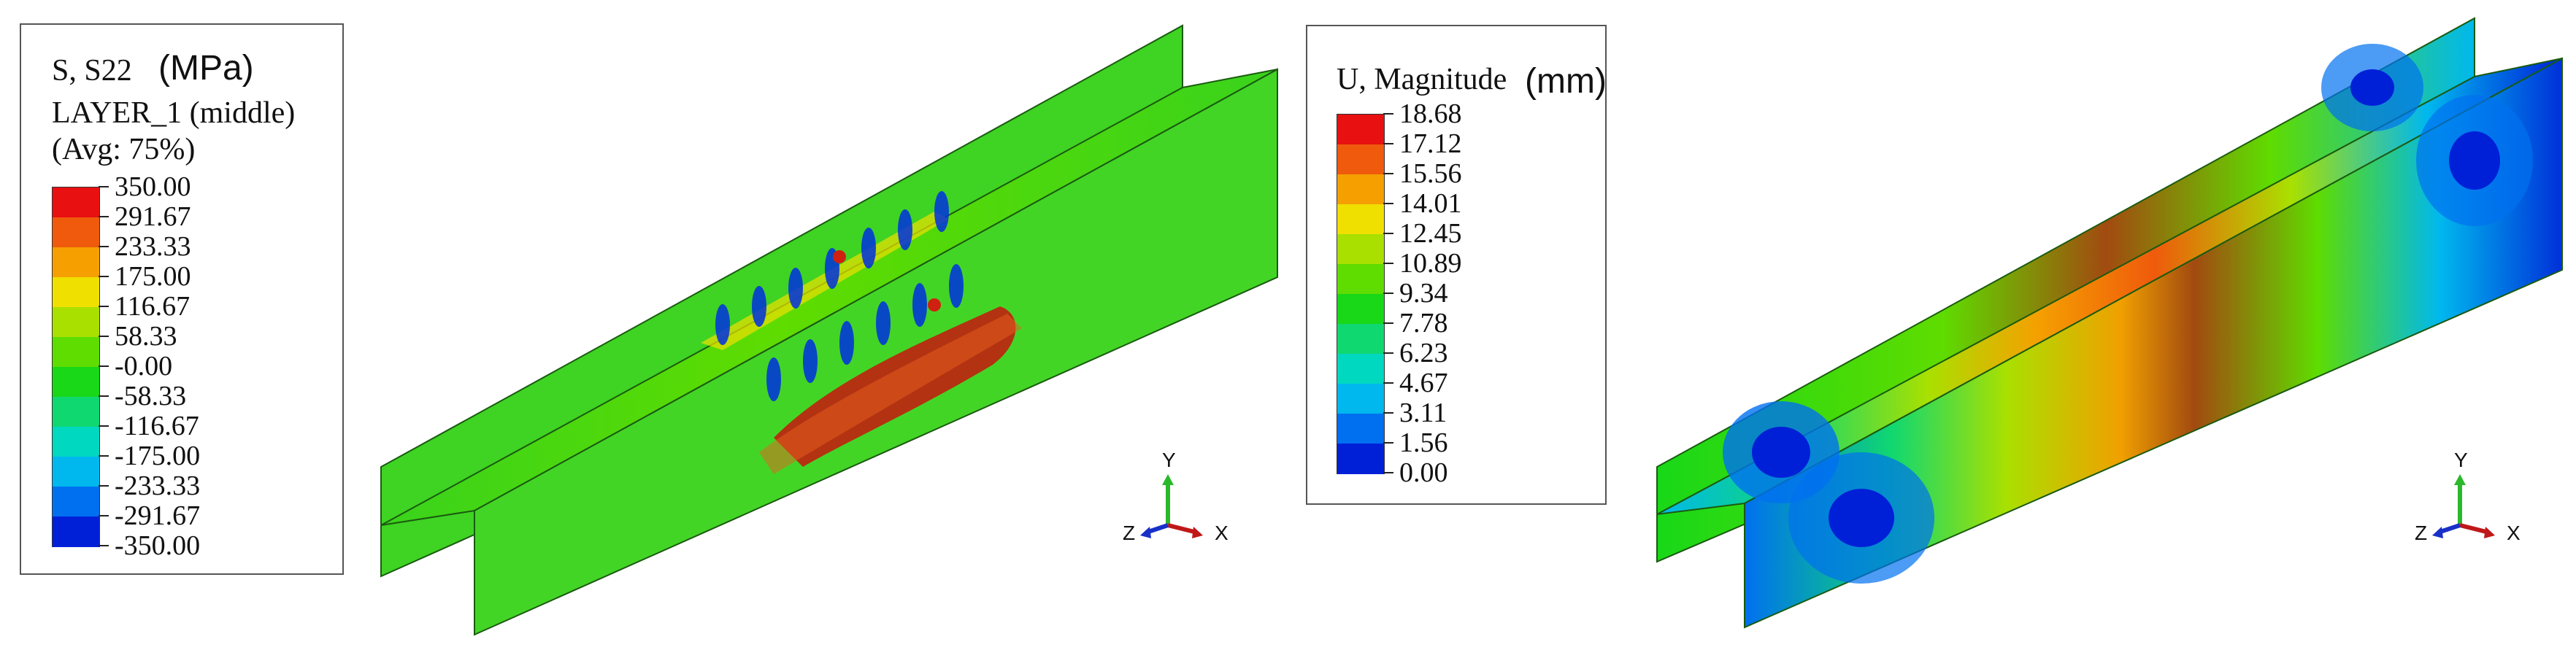 This screenshot has width=2576, height=658. I want to click on left-axis-triad: Y X Z, so click(1176, 496).